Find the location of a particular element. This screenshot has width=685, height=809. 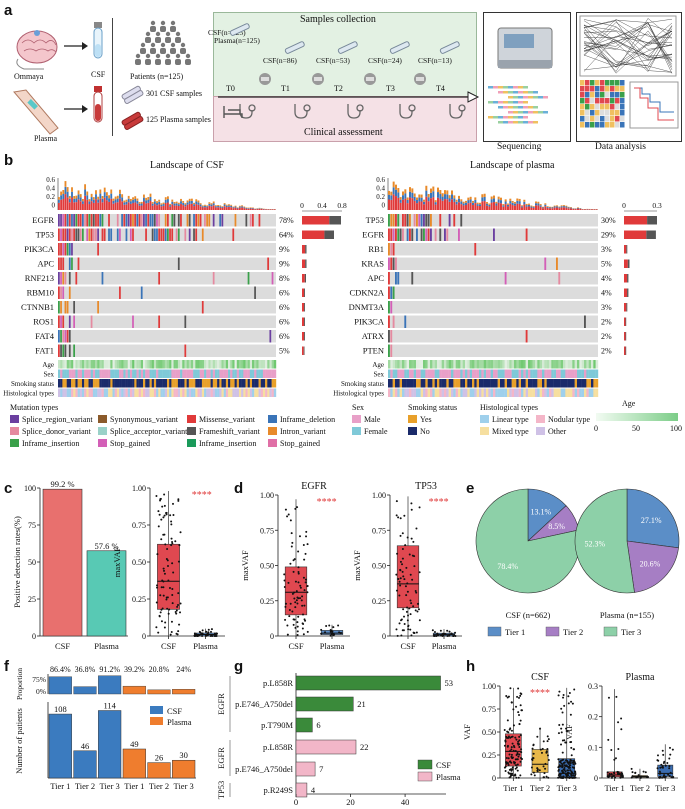

bar-data-label: 99.2 % is located at coordinates (62, 484).